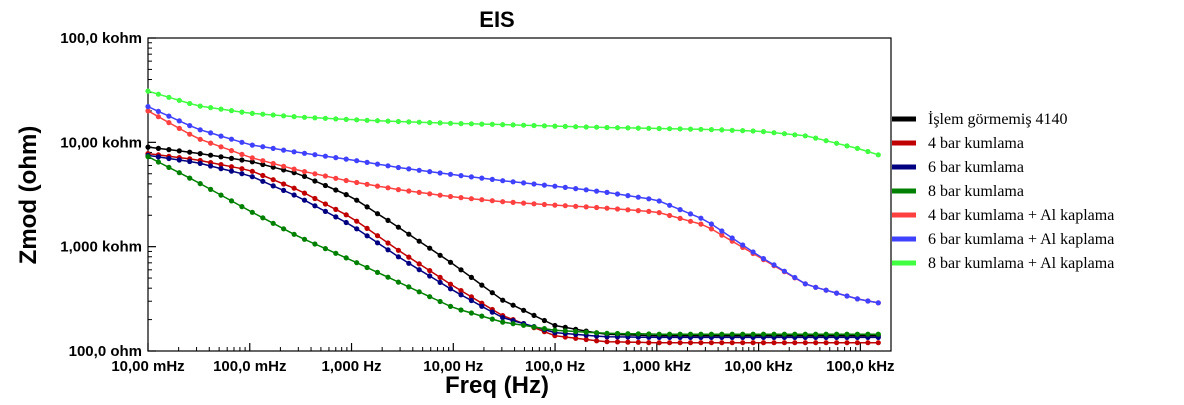 The height and width of the screenshot is (405, 1184). Describe the element at coordinates (249, 366) in the screenshot. I see `x-tick-label: 100,0 mHz` at that location.